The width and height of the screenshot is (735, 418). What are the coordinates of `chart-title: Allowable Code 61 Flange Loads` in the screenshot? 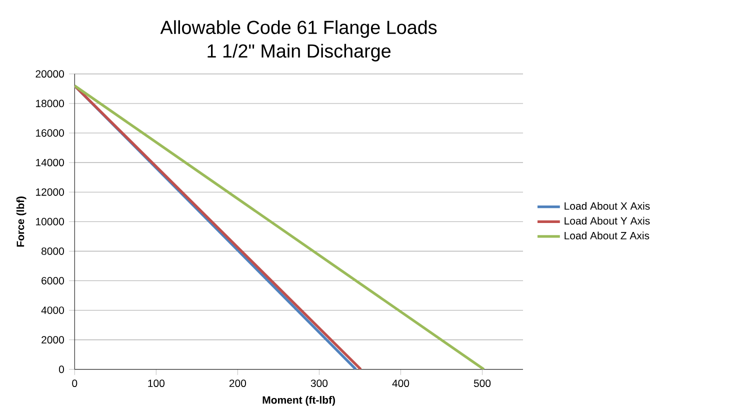 It's located at (298, 29).